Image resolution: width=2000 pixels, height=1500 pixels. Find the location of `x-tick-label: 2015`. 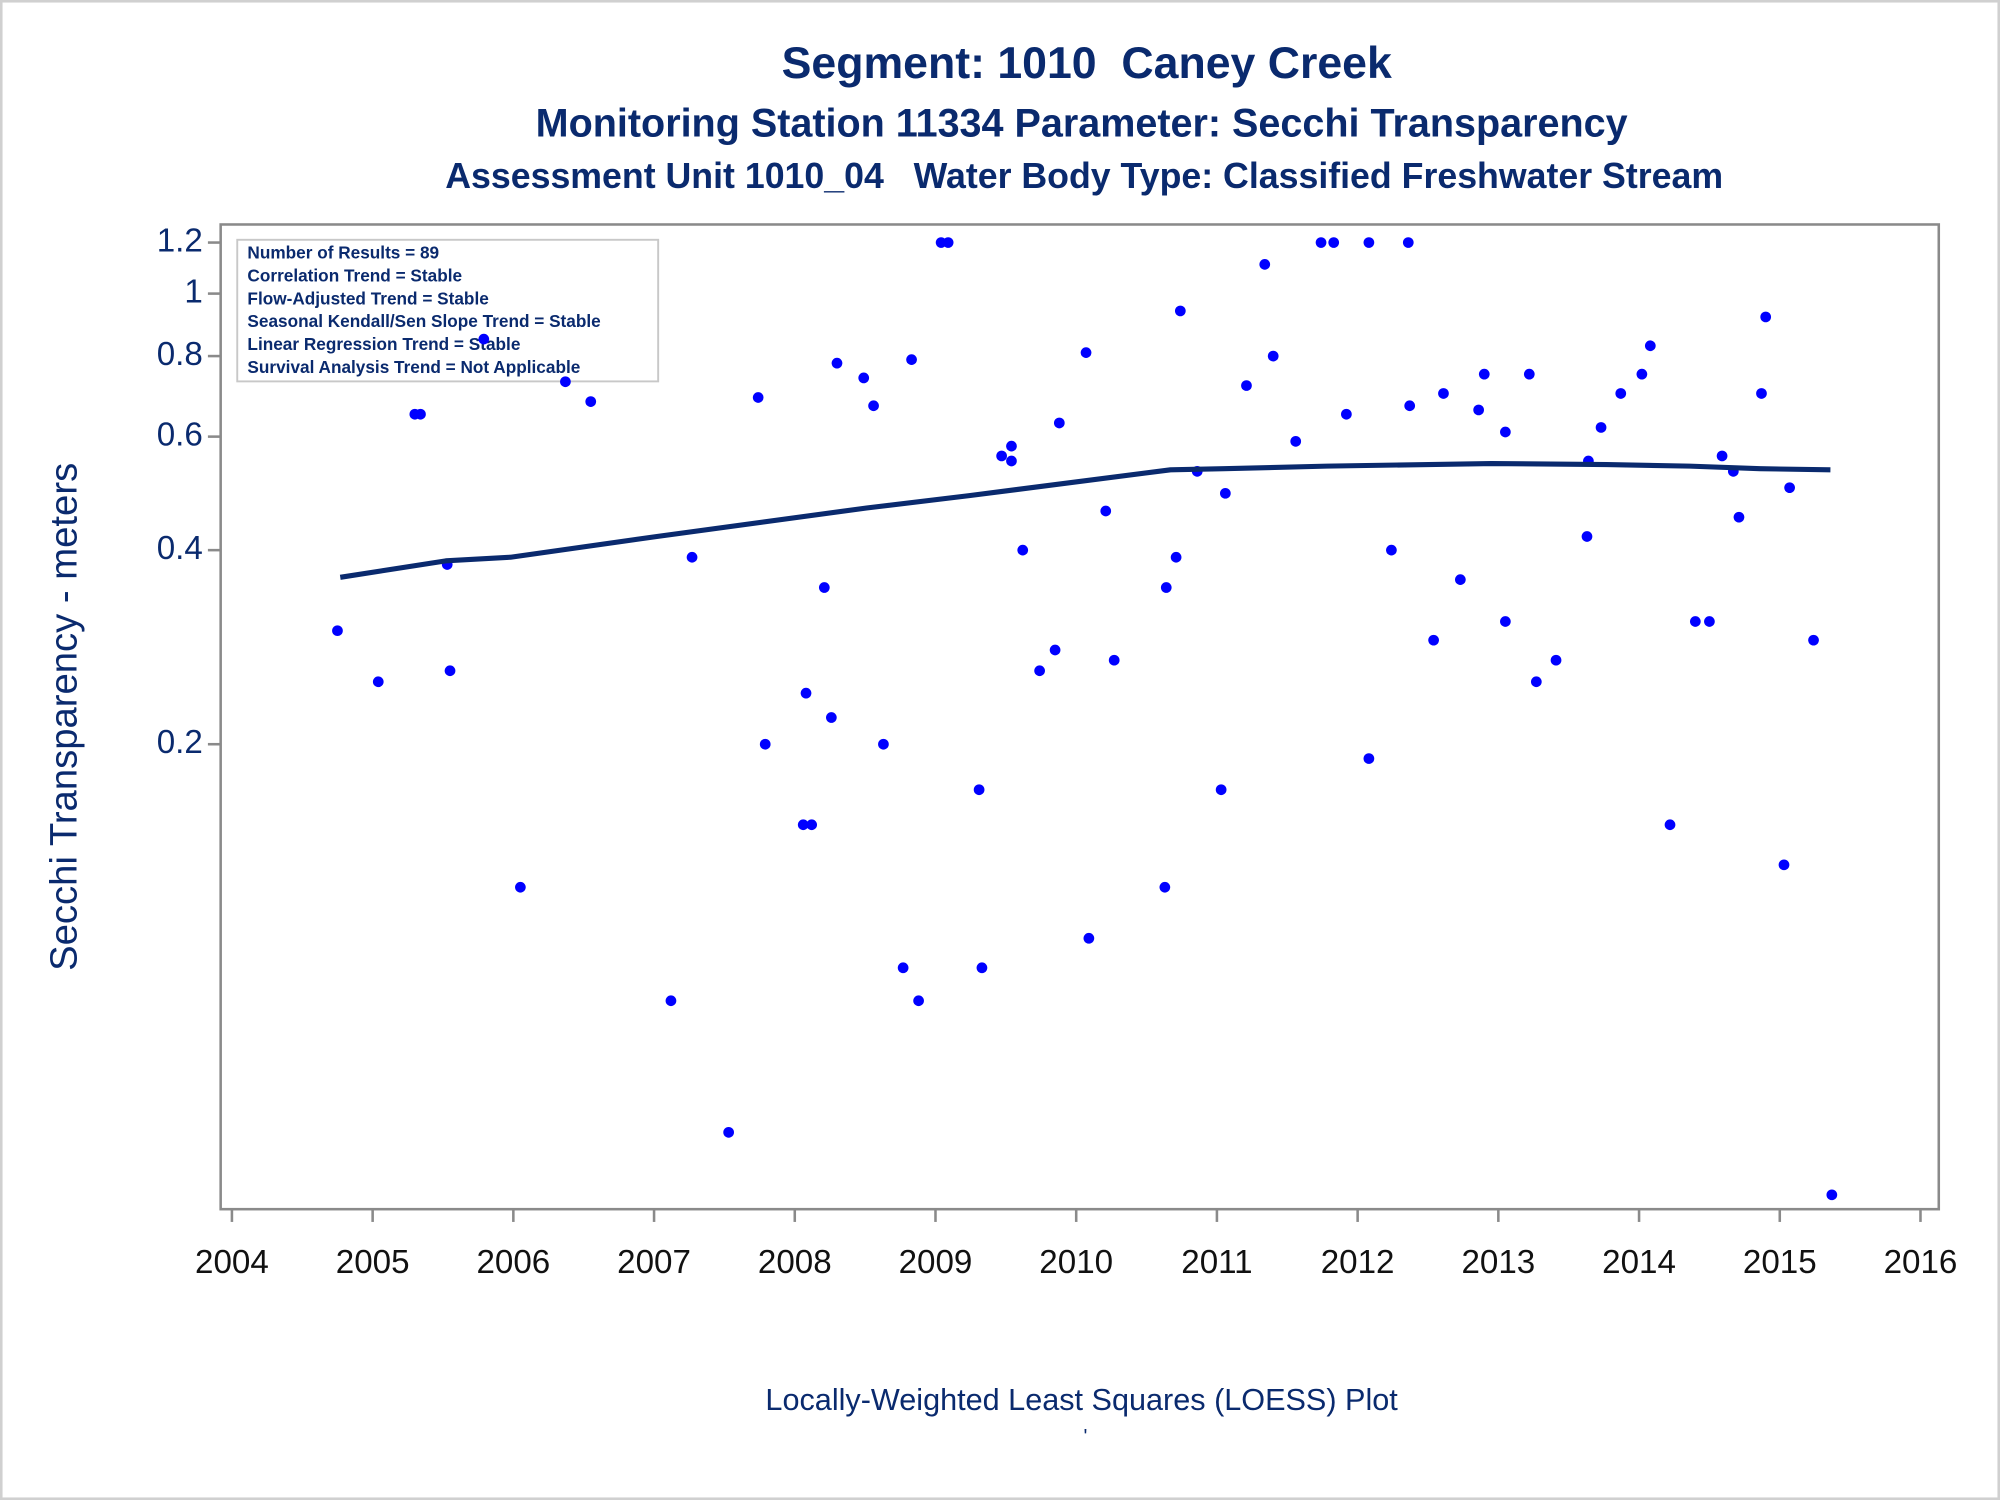

x-tick-label: 2015 is located at coordinates (1780, 1262).